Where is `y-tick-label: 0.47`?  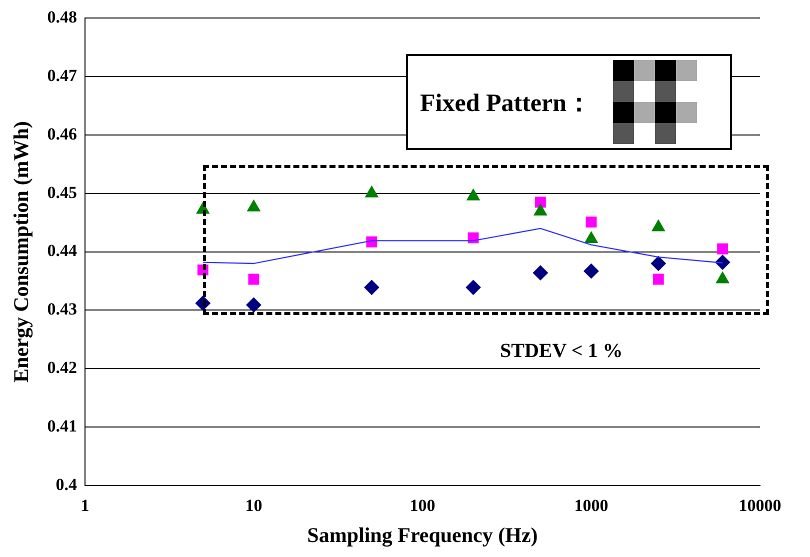
y-tick-label: 0.47 is located at coordinates (62, 75).